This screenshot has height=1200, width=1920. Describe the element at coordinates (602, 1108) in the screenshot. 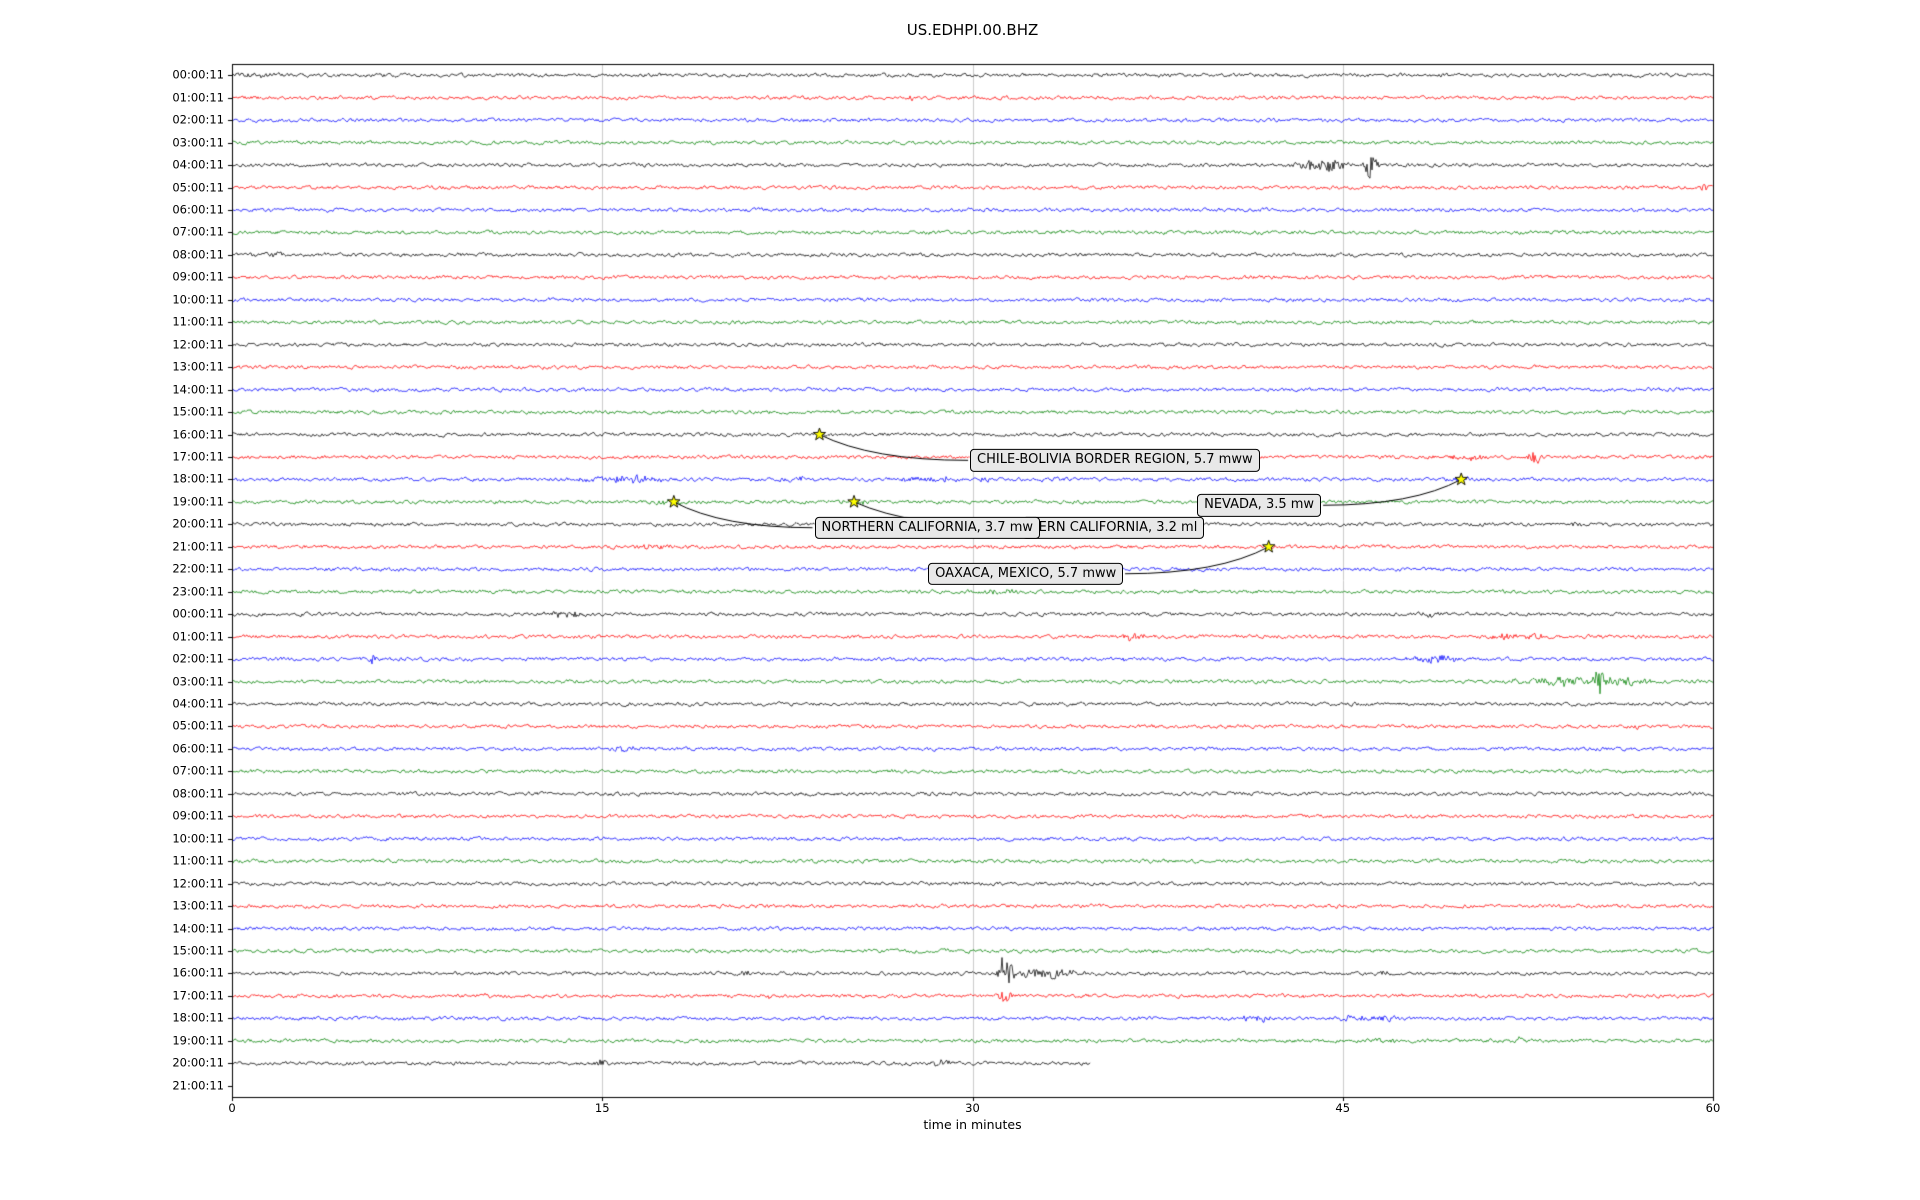

I see `x-tick-label: 15` at that location.